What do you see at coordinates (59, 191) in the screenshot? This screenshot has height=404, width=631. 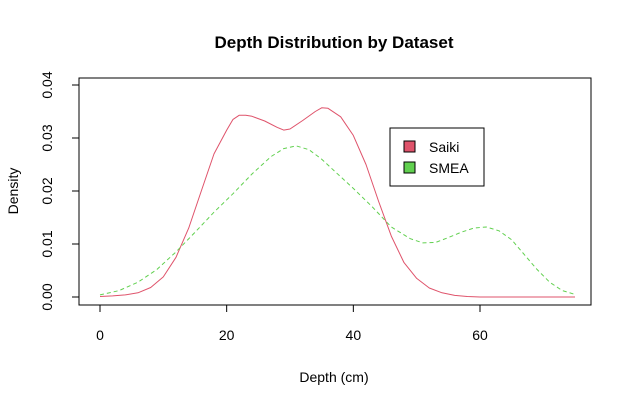 I see `y-axis: 0.00 0.01 0.02 0.03 0.04` at bounding box center [59, 191].